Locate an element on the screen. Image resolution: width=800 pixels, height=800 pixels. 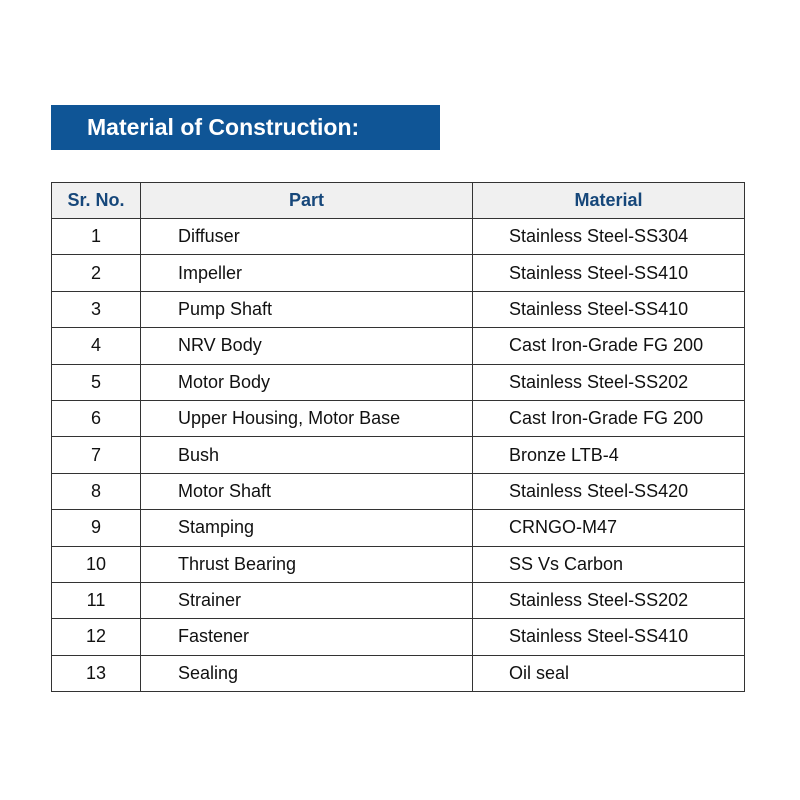
material-cell: SS Vs Carbon is located at coordinates (608, 564).